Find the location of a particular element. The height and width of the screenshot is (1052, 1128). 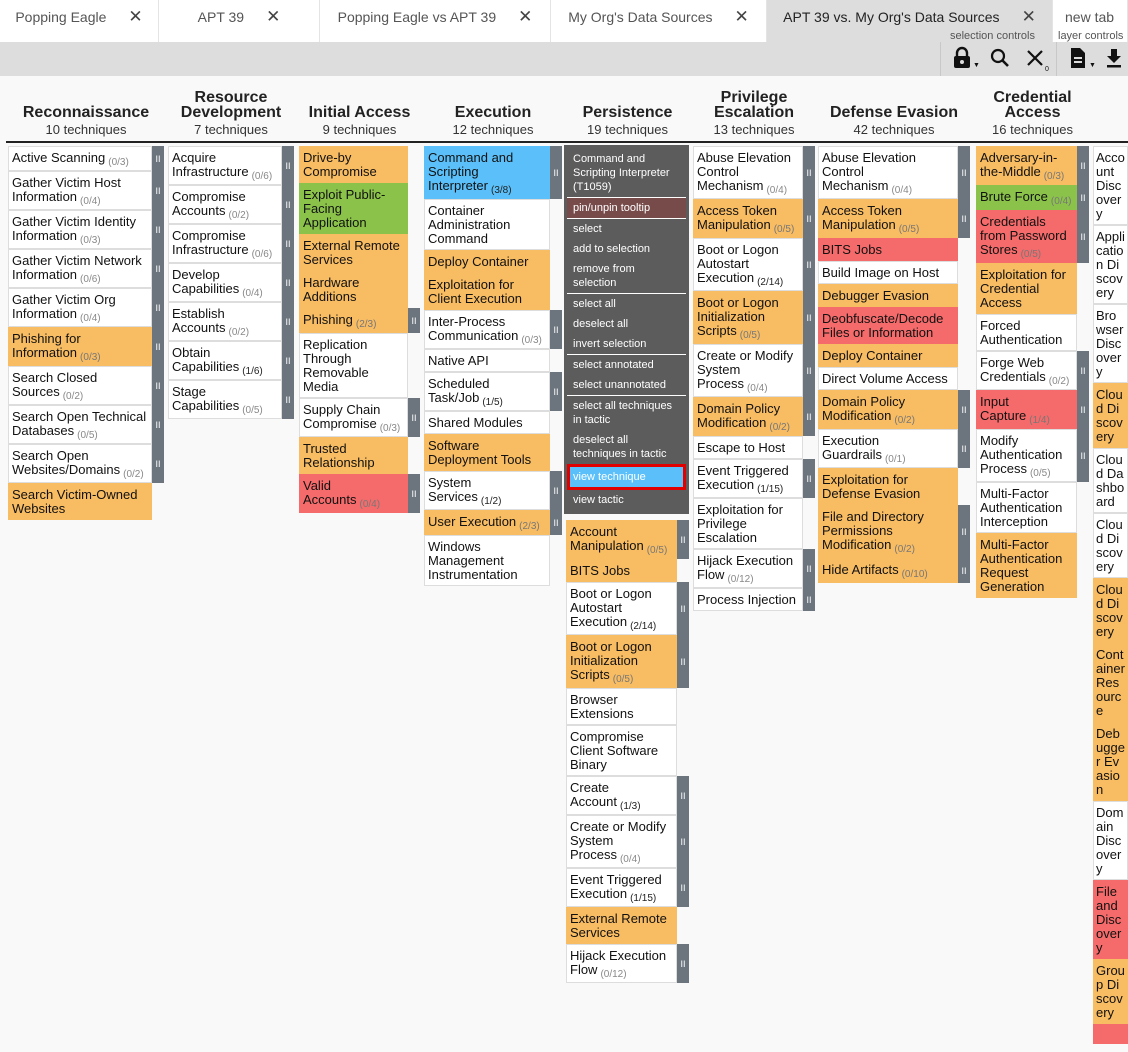

technique-cell: Deploy Container is located at coordinates (487, 261).